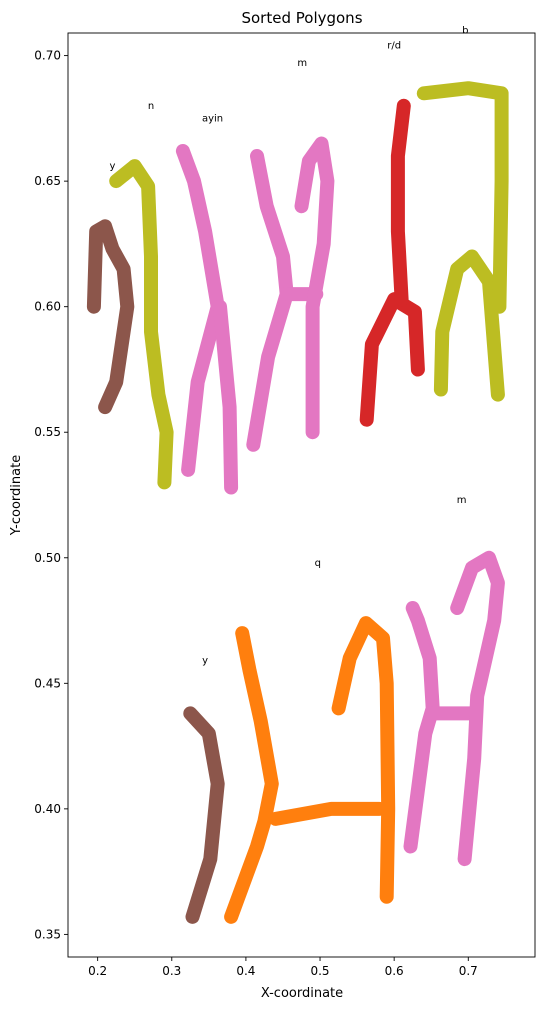  Describe the element at coordinates (51, 495) in the screenshot. I see `y-axis: 0.35 0.40 0.45 0.50 0.55 0.60 0.65 0.70` at that location.